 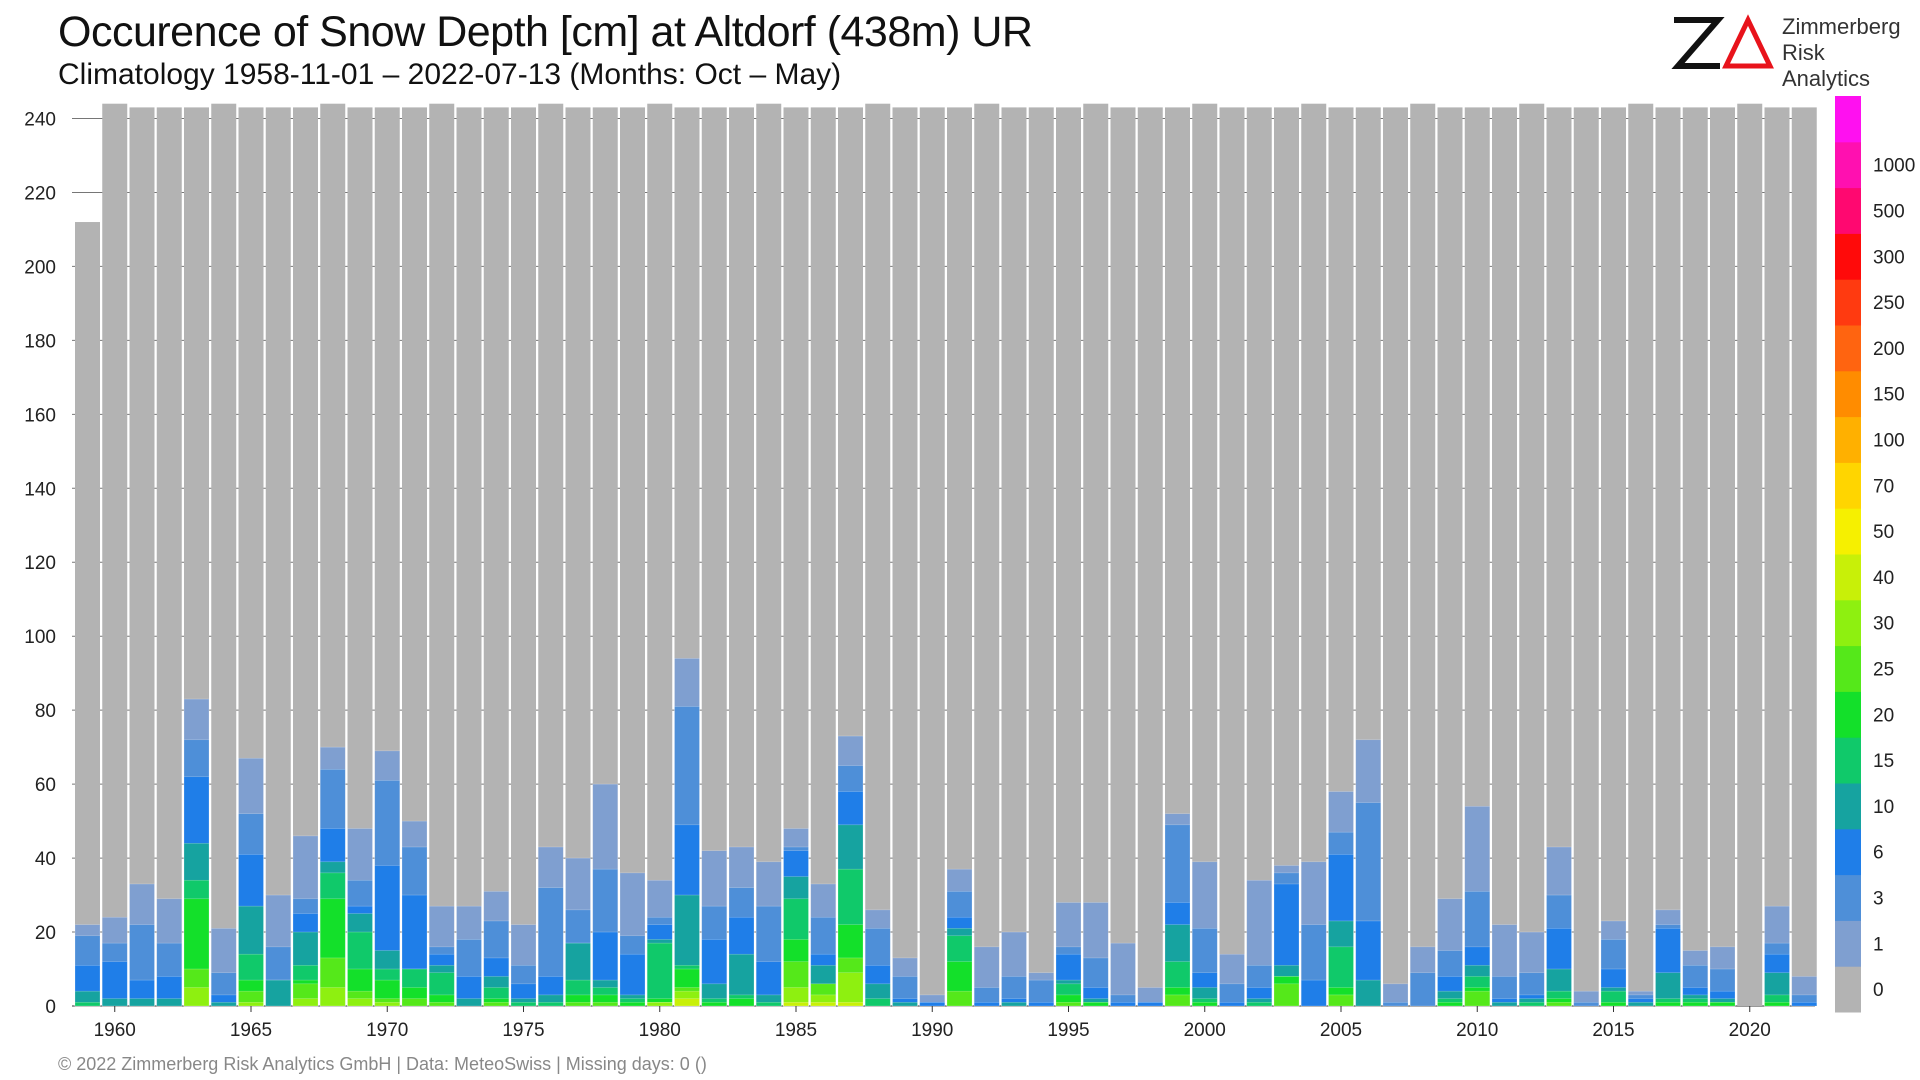 What do you see at coordinates (1096, 555) in the screenshot?
I see `bar-total-1996` at bounding box center [1096, 555].